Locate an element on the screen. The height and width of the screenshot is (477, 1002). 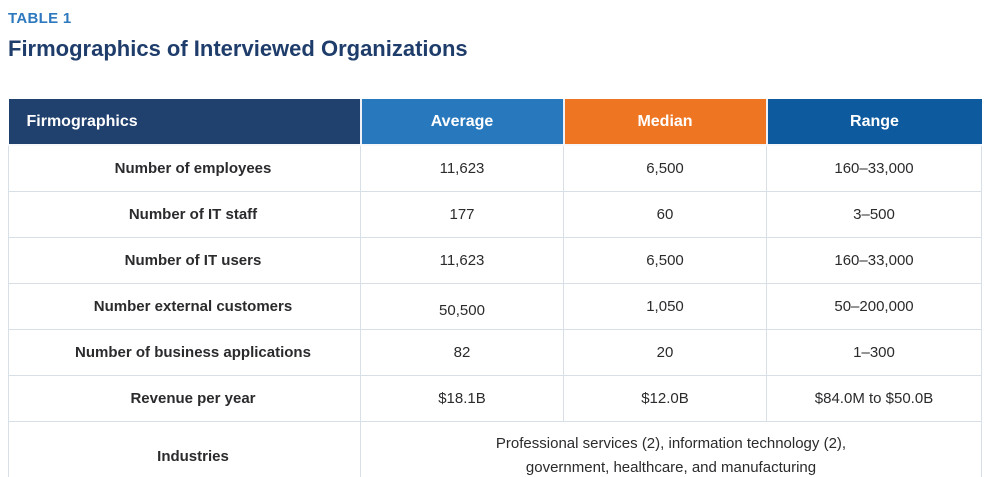
range-cell: 1–300 is located at coordinates (874, 352).